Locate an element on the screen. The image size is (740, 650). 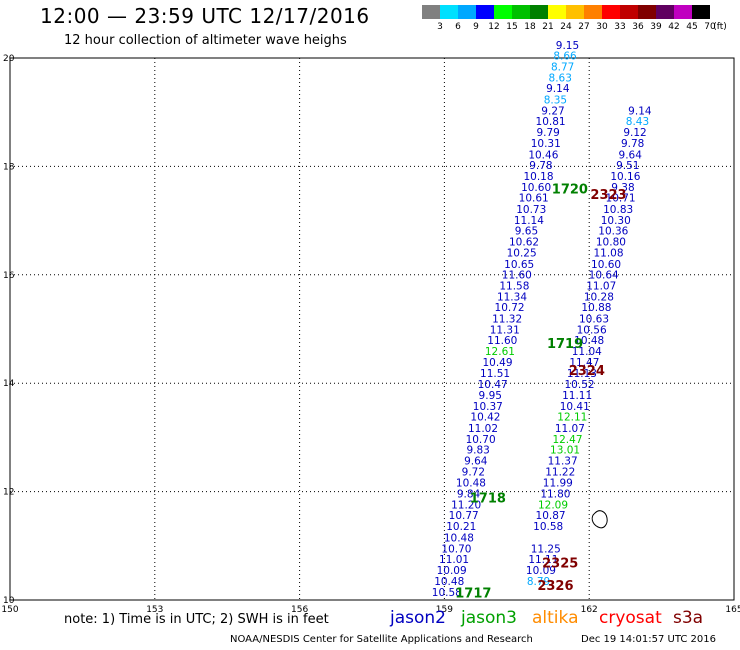
swh-value: 10.71 is located at coordinates (621, 199).